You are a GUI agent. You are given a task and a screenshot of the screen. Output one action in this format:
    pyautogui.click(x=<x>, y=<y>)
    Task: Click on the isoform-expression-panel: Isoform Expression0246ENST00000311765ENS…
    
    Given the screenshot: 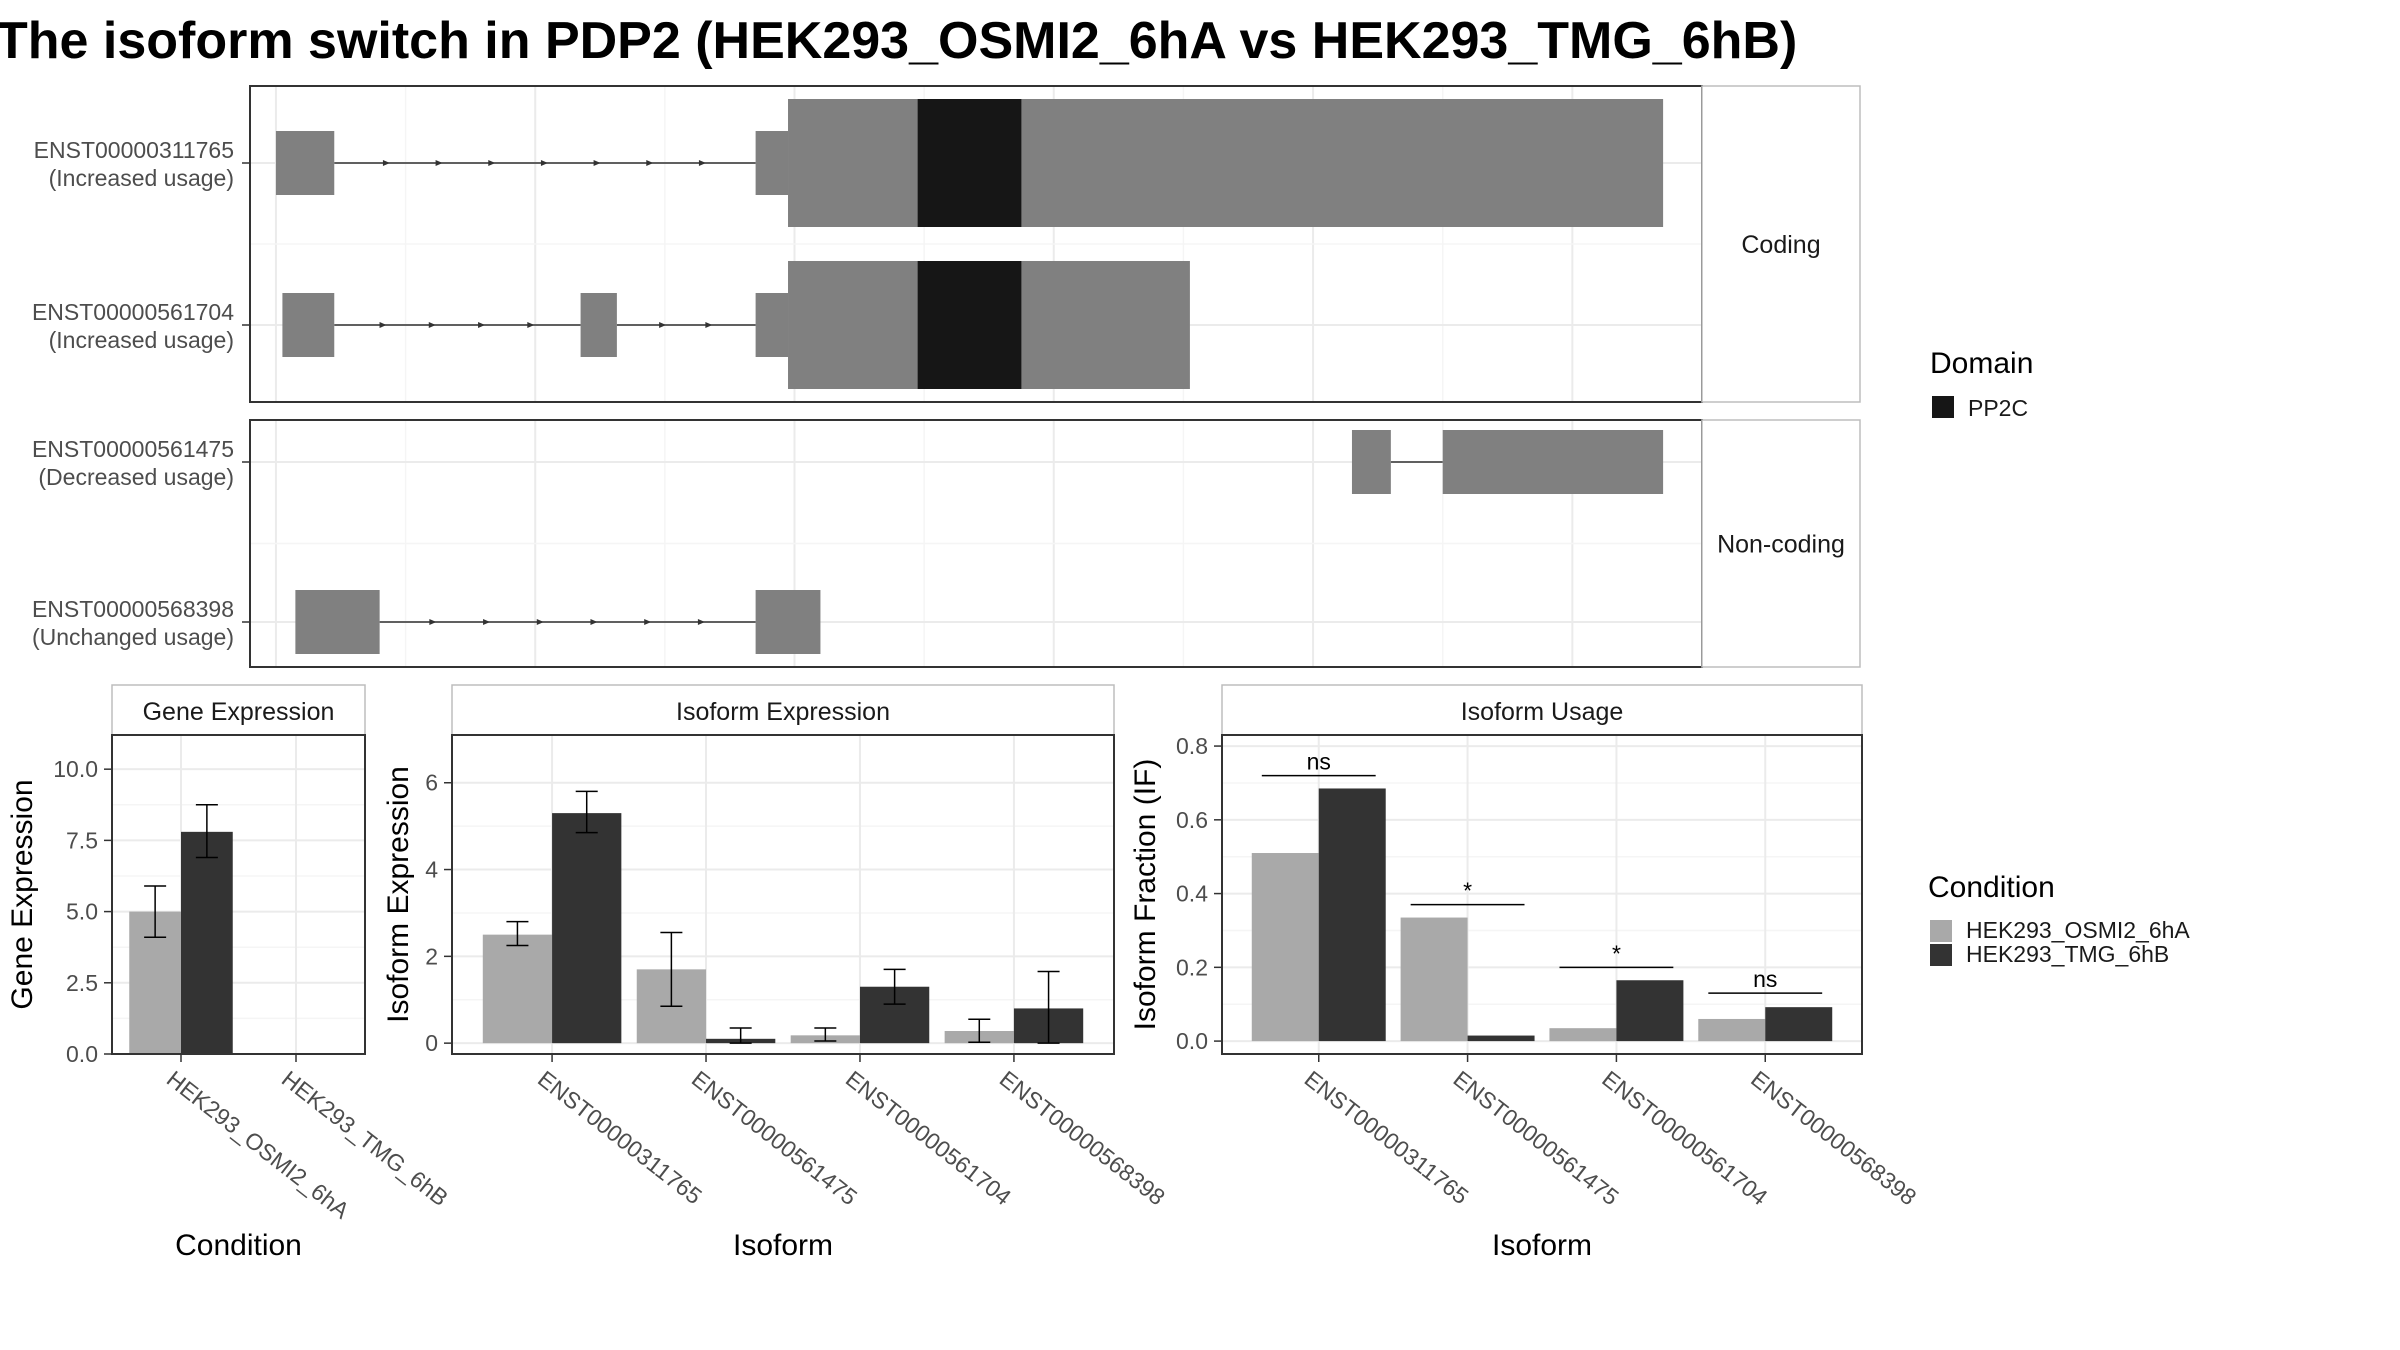 What is the action you would take?
    pyautogui.click(x=776, y=973)
    